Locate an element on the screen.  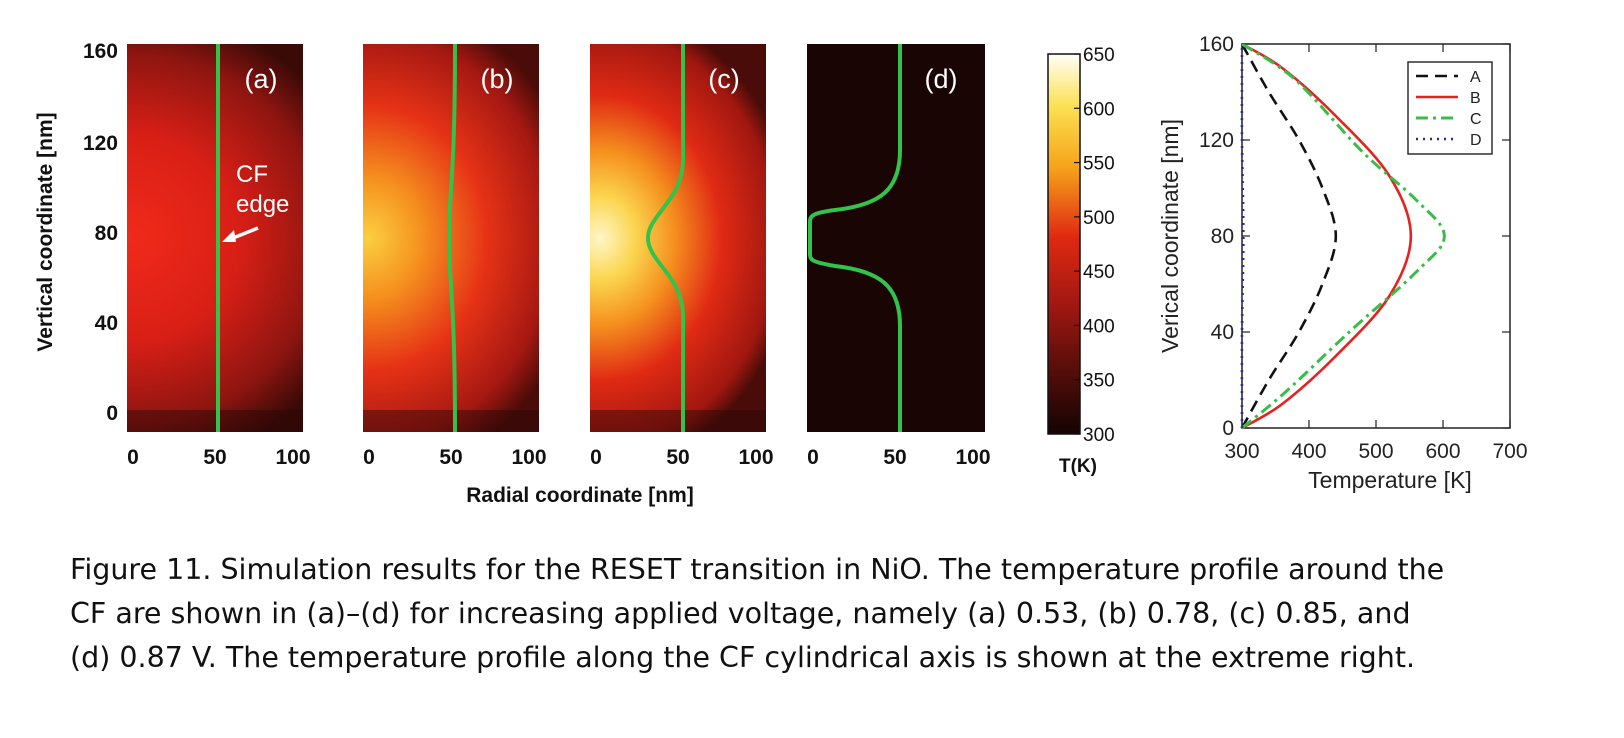
x-axis-label: Radial coordinate [nm] is located at coordinates (580, 495).